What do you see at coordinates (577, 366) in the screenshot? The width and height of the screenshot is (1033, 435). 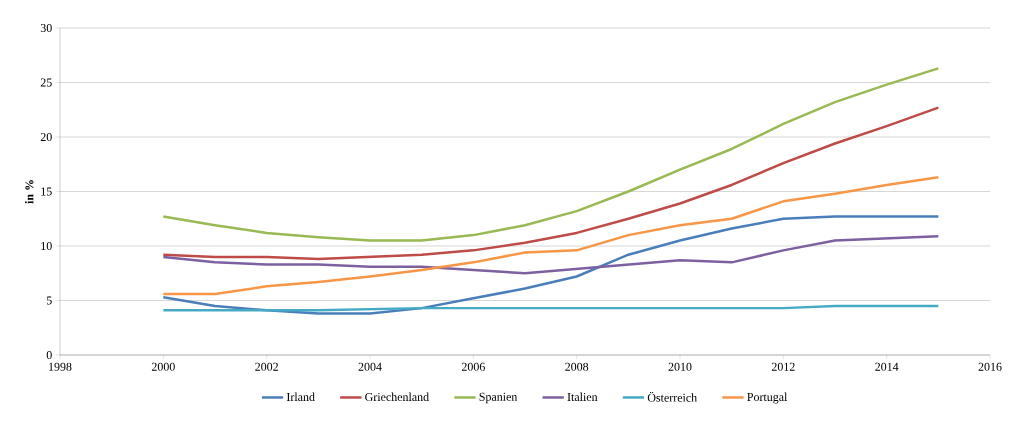 I see `x-tick-label: 2008` at bounding box center [577, 366].